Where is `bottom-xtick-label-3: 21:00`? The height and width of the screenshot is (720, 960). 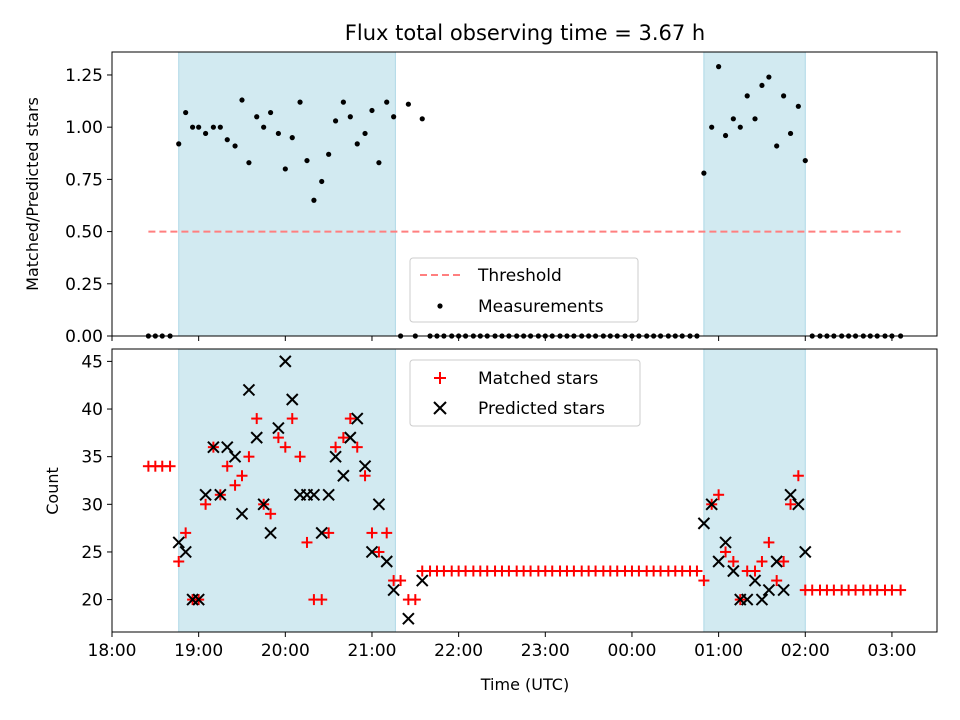
bottom-xtick-label-3: 21:00 is located at coordinates (371, 651).